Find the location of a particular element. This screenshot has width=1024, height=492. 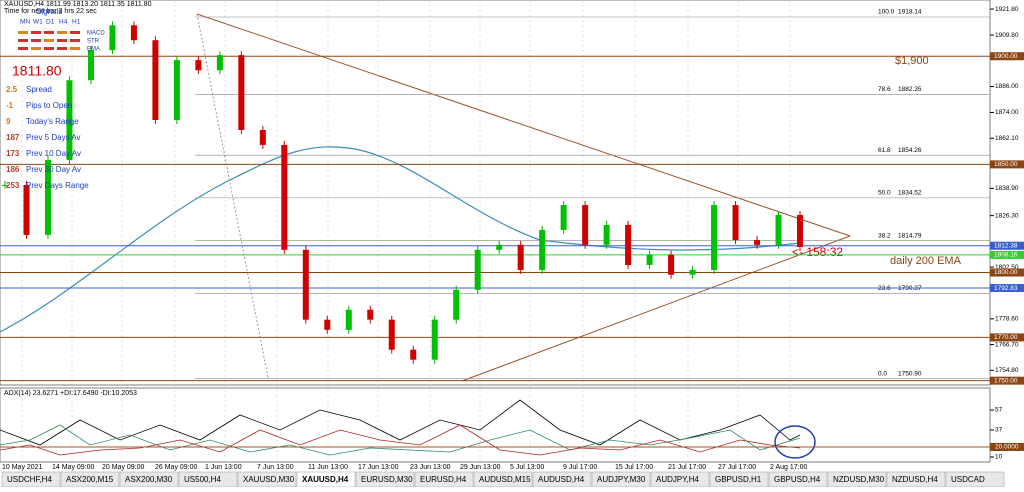

trendline-lower is located at coordinates (656, 308).